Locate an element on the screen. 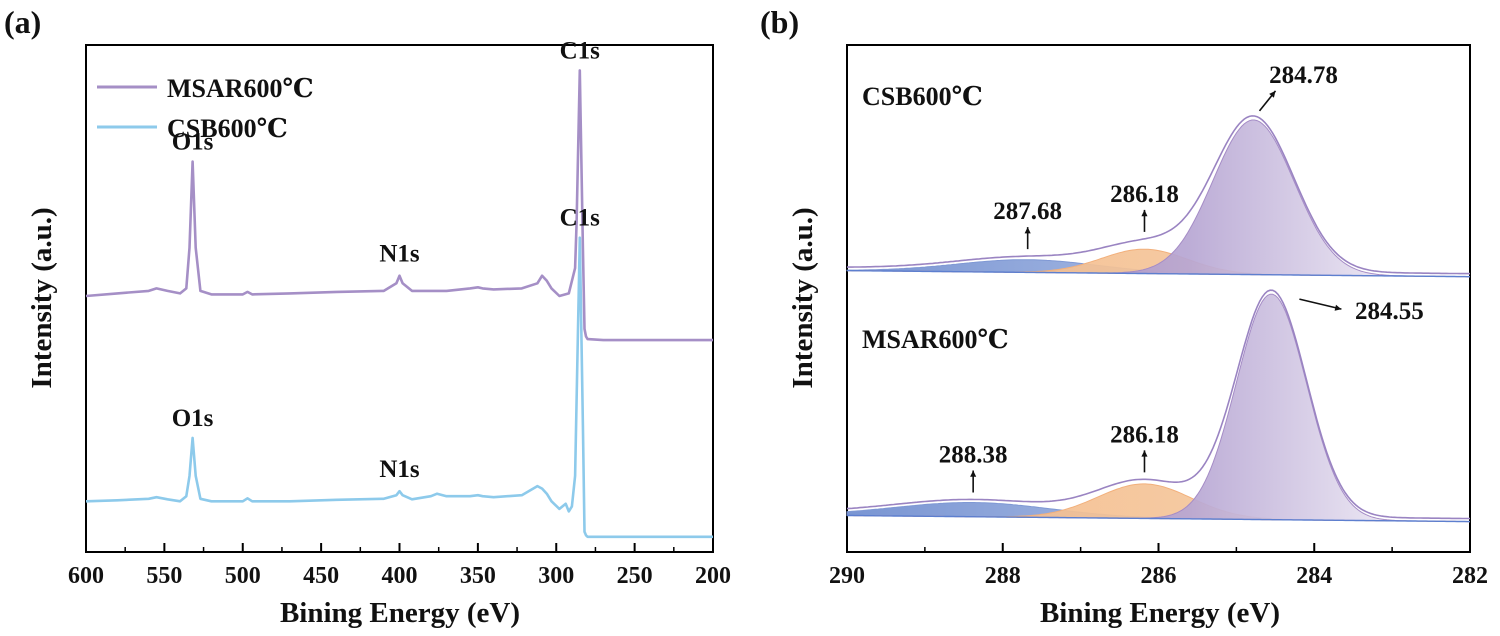 The height and width of the screenshot is (636, 1500). fit-envelope-csb600 is located at coordinates (1159, 195).